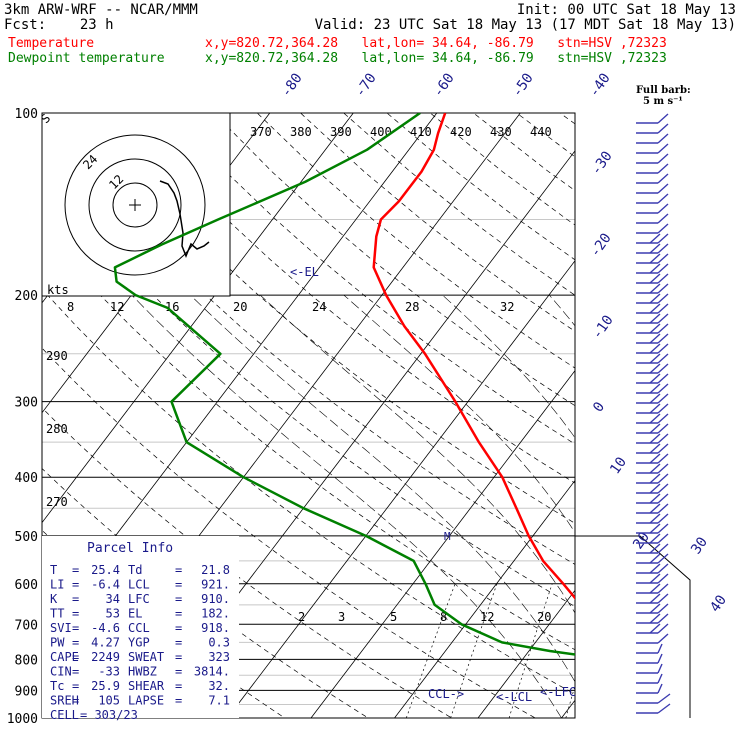 Image resolution: width=740 pixels, height=740 pixels. What do you see at coordinates (699, 545) in the screenshot?
I see `isotherm-label: 30` at bounding box center [699, 545].